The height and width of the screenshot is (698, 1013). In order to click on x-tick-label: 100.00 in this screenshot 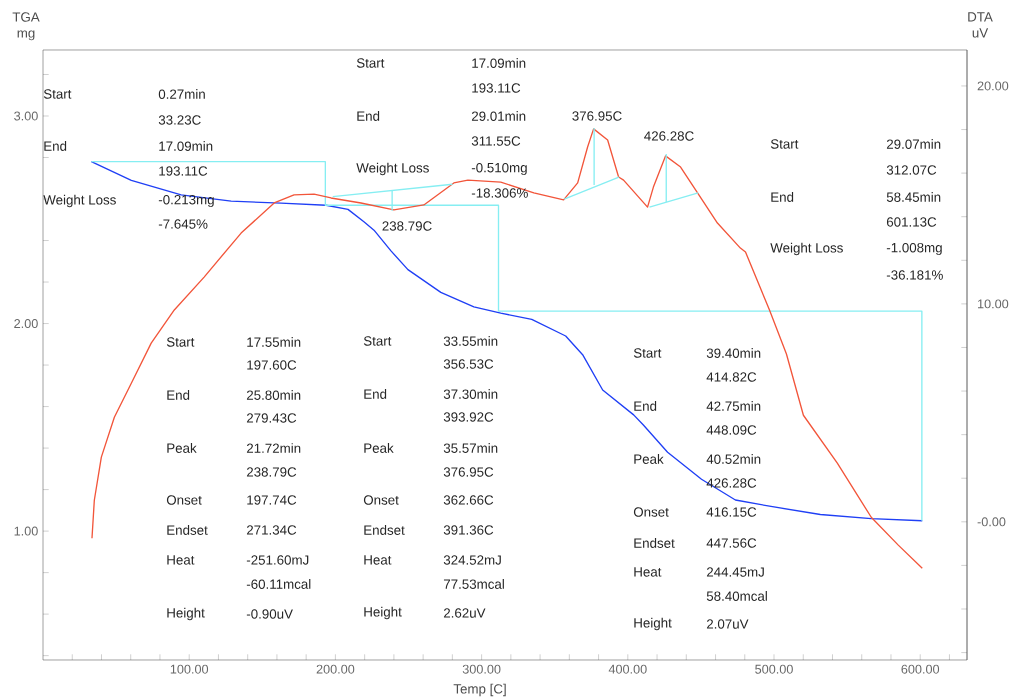, I will do `click(189, 669)`.